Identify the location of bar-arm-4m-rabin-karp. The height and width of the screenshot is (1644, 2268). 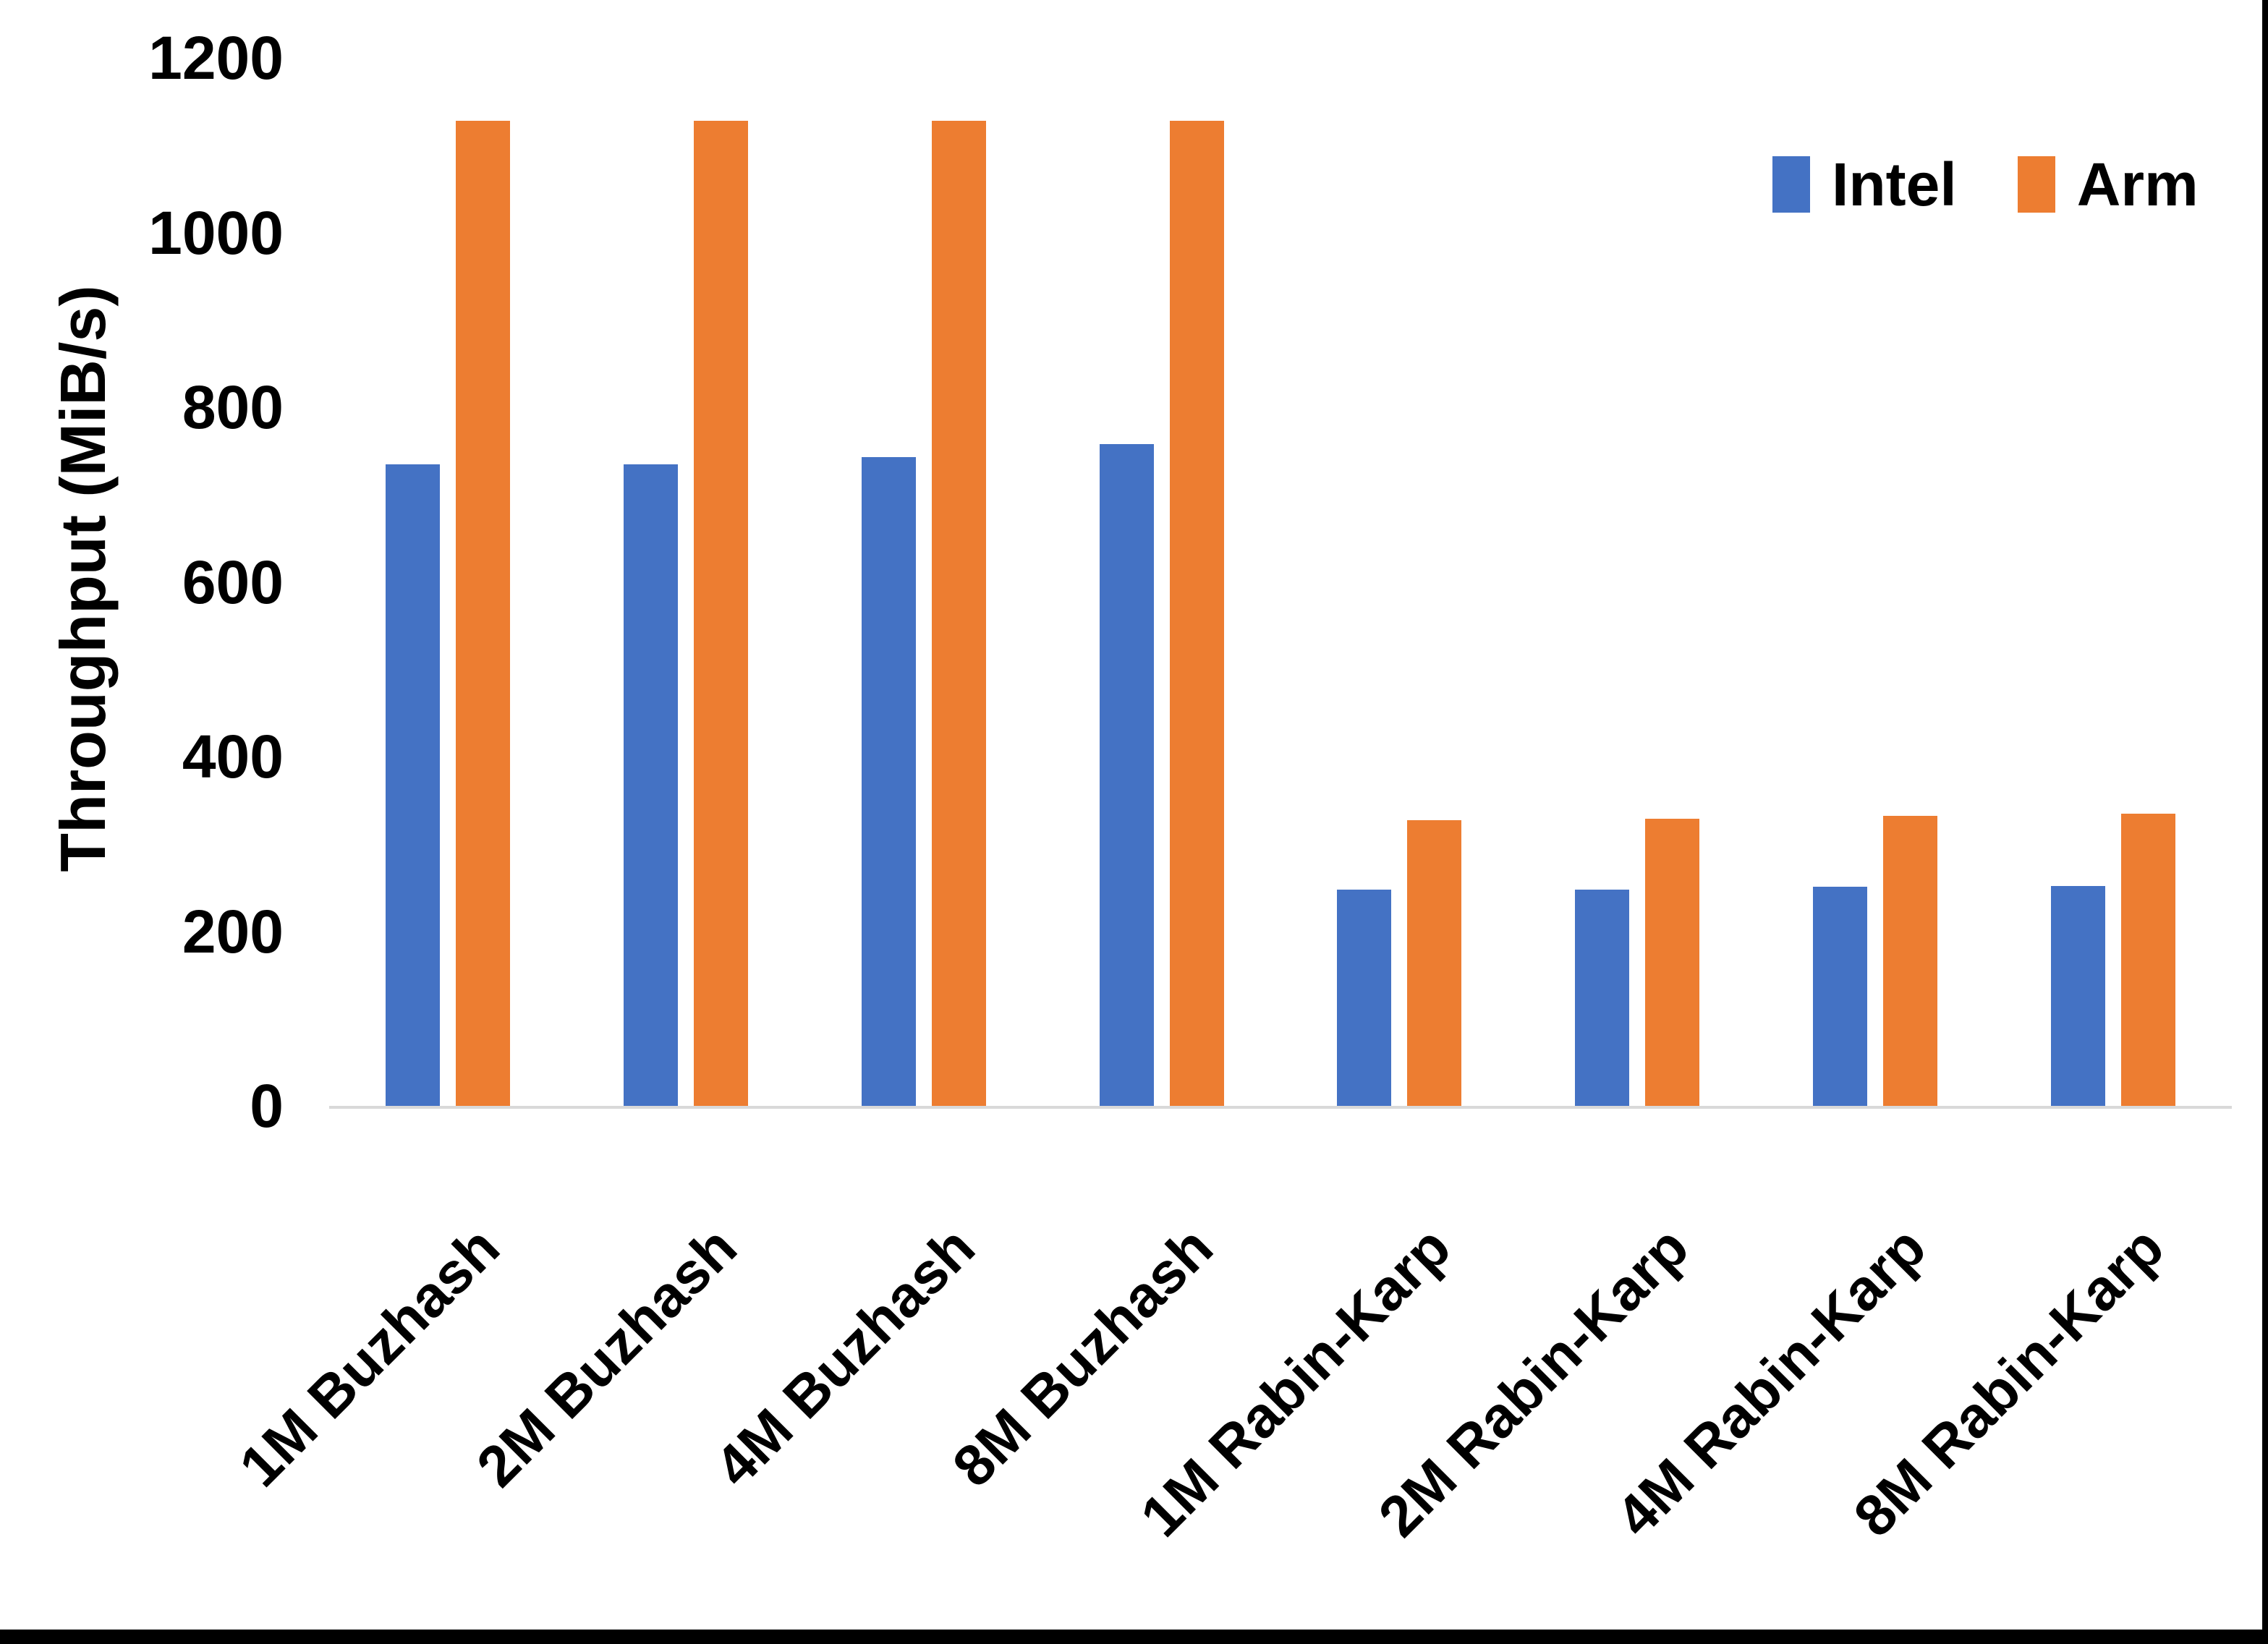
(1909, 961).